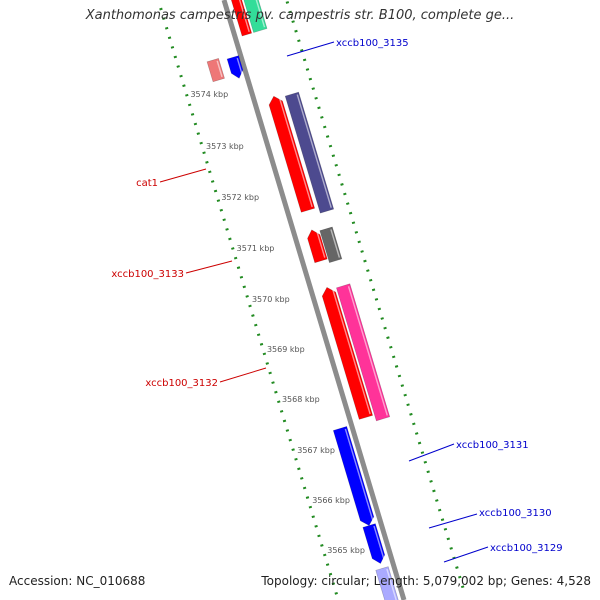  I want to click on cds-red-1-feature-shape, so click(292, 154).